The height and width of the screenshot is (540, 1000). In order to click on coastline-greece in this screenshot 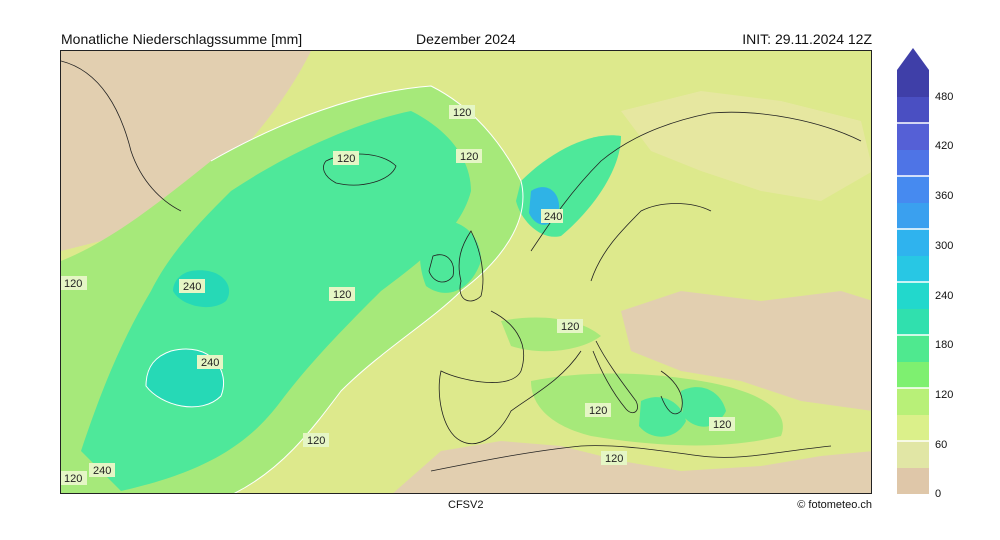, I will do `click(671, 392)`.